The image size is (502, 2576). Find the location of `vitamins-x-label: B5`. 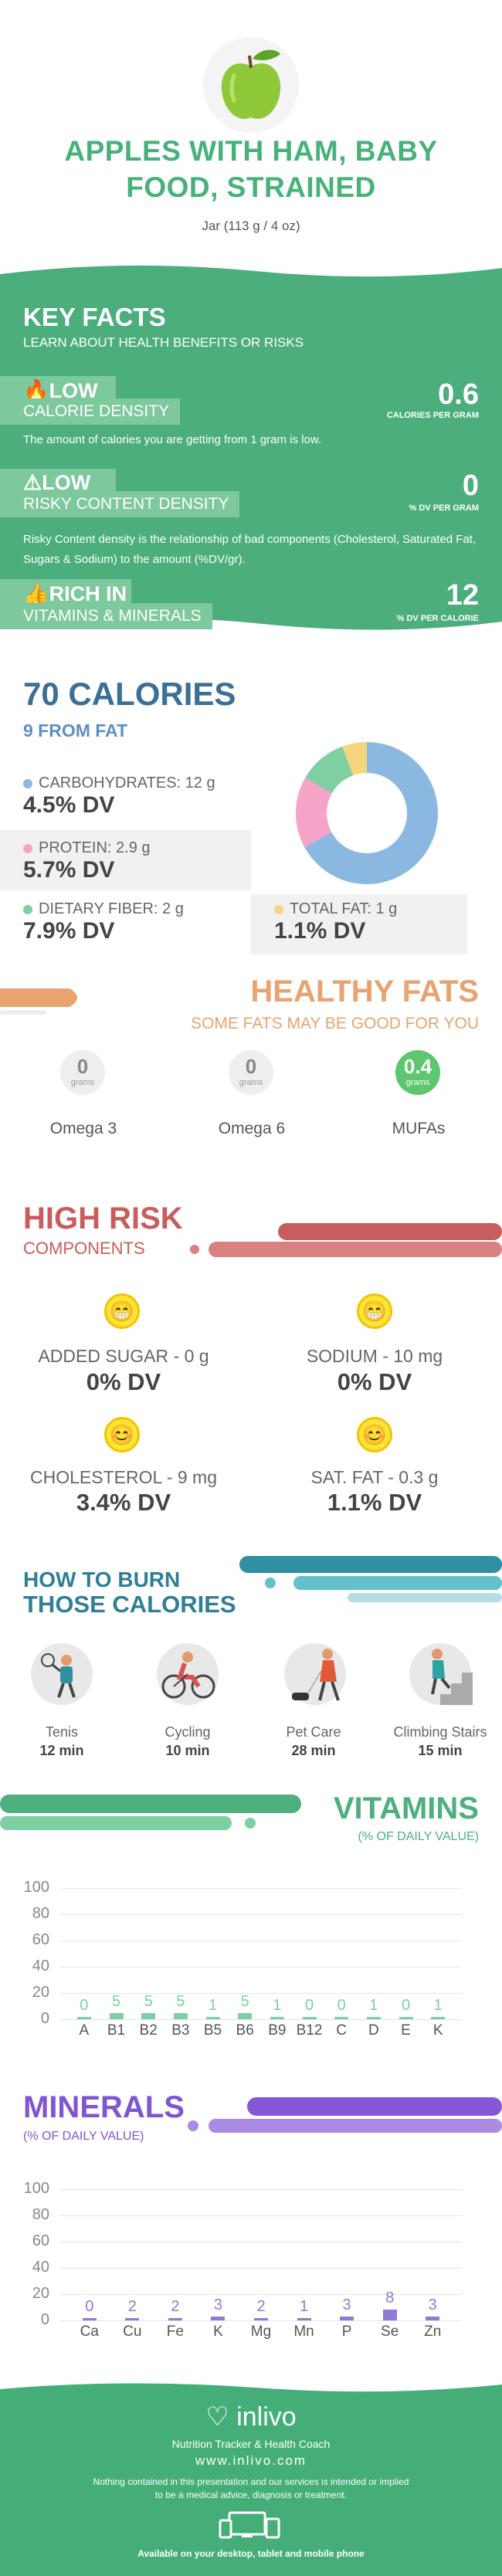

vitamins-x-label: B5 is located at coordinates (213, 2030).